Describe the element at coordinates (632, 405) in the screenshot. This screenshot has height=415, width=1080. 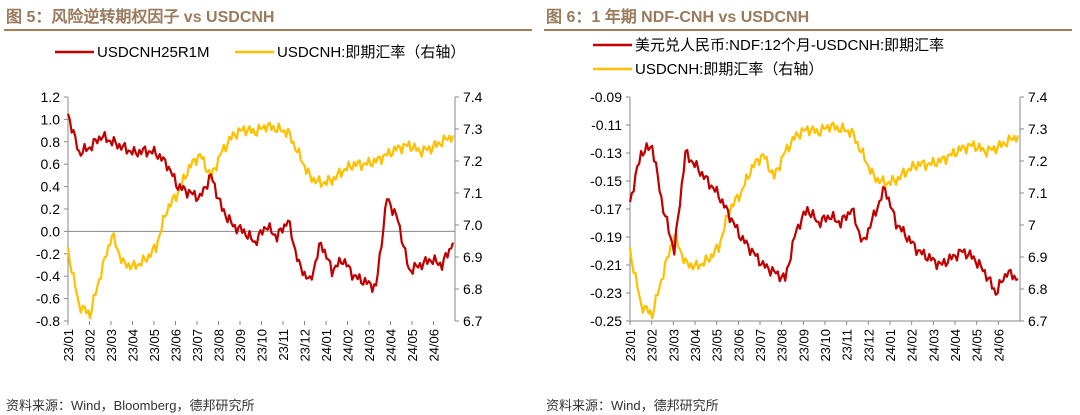
I see `source-note: 资料来源：Wind，德邦研究所` at that location.